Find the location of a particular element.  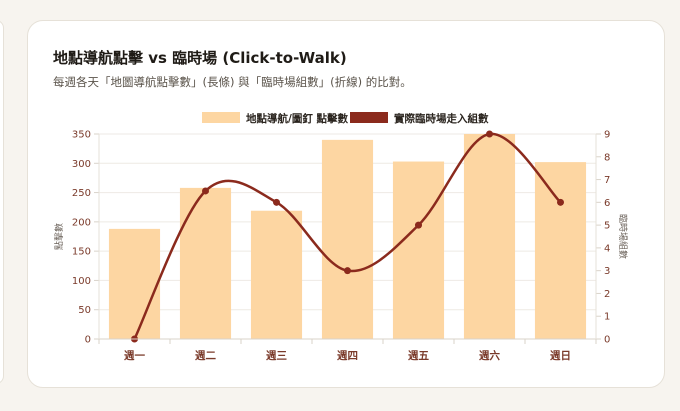

chart-subtitle: 每週各天「地圖導航點擊數」(長條) 與「臨時場組數」(折線) 的比對。 is located at coordinates (232, 82).